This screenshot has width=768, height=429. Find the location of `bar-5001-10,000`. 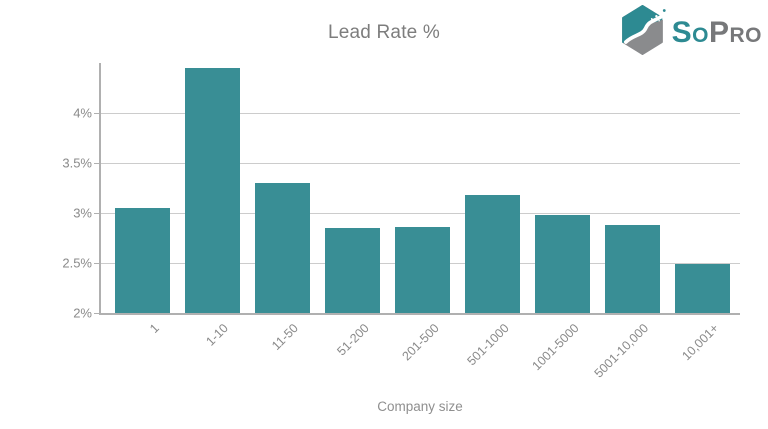

bar-5001-10,000 is located at coordinates (632, 269).